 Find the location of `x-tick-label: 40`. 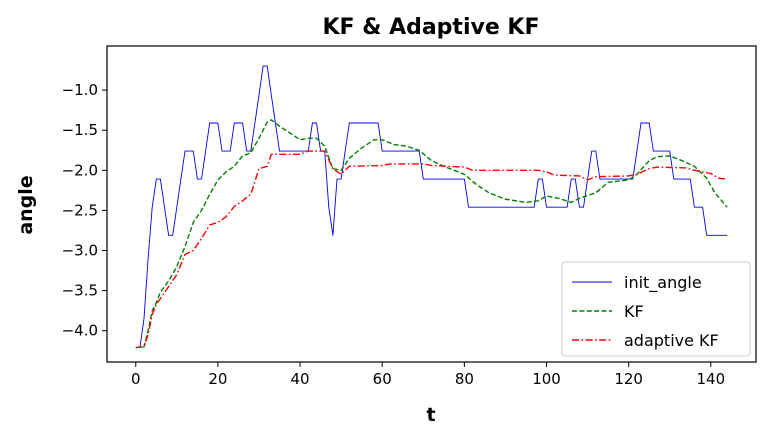

x-tick-label: 40 is located at coordinates (300, 379).